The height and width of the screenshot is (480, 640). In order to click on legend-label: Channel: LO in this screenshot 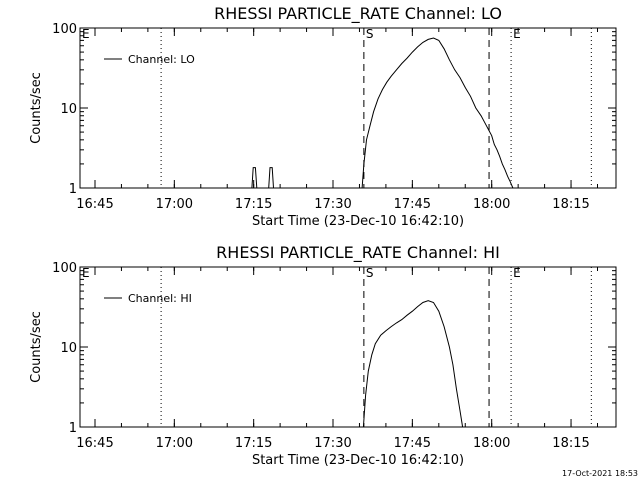, I will do `click(161, 59)`.